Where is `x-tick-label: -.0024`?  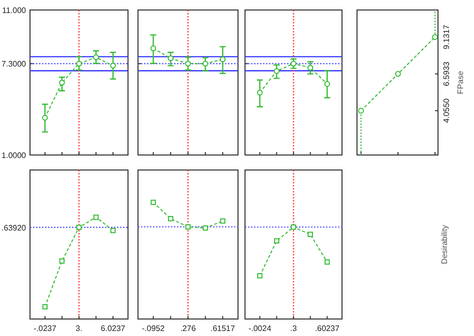 x-tick-label: -.0024 is located at coordinates (260, 328).